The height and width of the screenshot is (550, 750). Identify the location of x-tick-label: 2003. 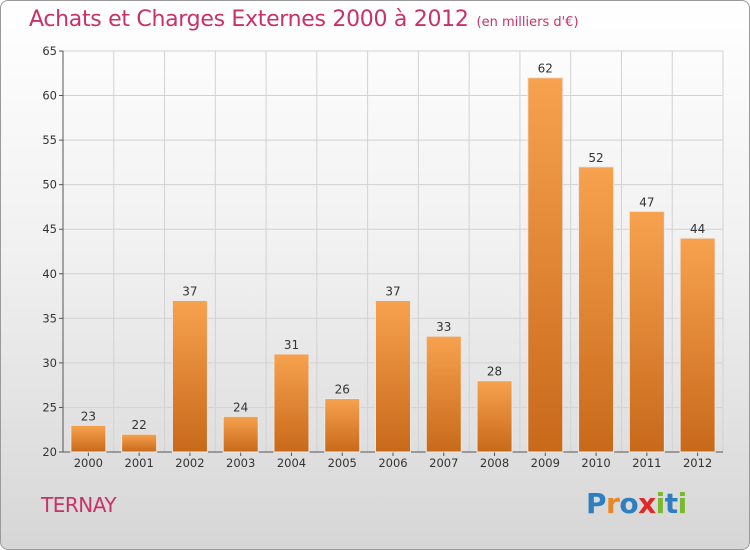
(240, 463).